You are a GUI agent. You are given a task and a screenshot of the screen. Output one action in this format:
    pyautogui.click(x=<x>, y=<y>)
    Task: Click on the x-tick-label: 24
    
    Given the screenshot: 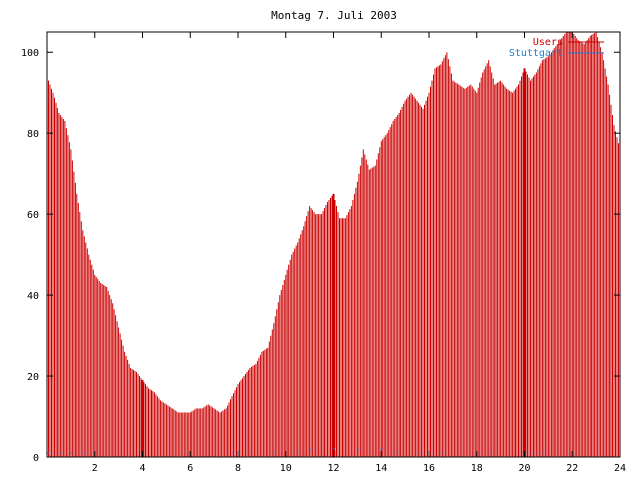 What is the action you would take?
    pyautogui.click(x=620, y=468)
    